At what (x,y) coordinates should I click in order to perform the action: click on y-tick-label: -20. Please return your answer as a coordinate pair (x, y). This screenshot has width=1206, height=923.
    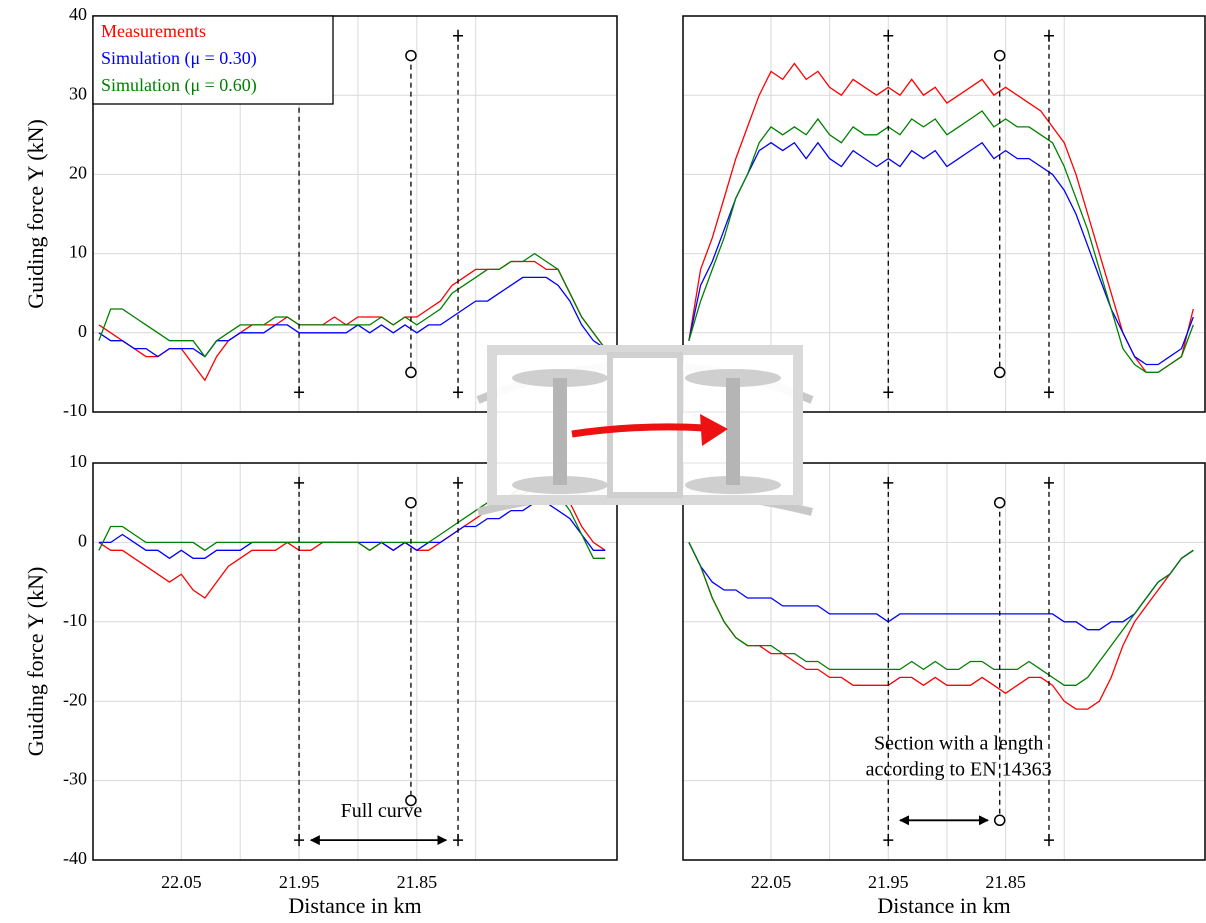
    Looking at the image, I should click on (75, 699).